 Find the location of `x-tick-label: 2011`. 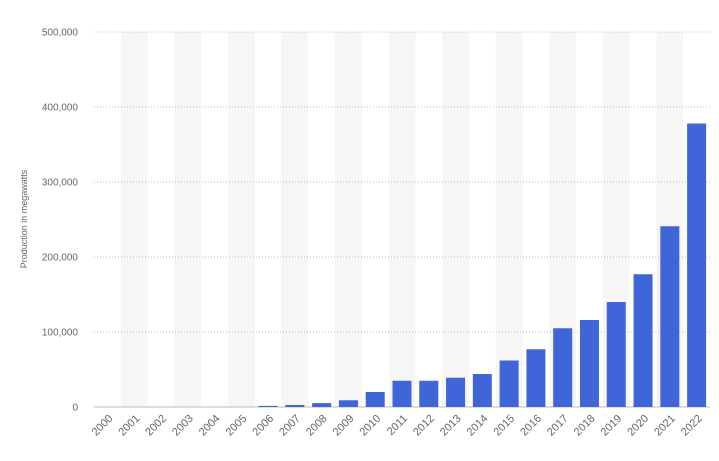

x-tick-label: 2011 is located at coordinates (397, 425).